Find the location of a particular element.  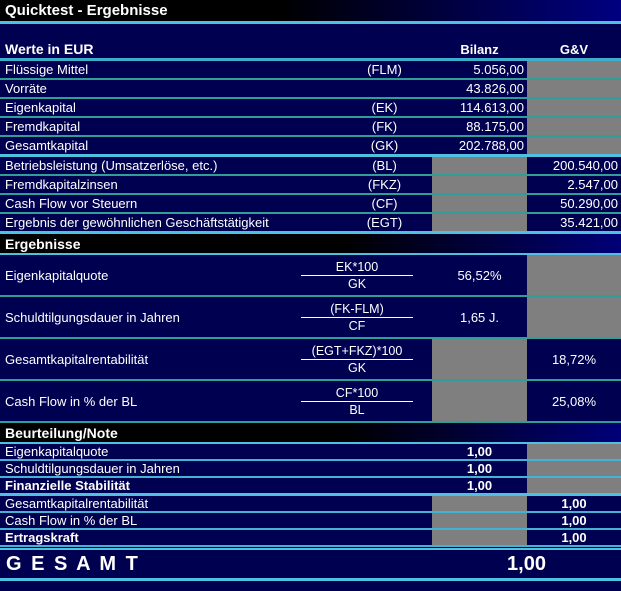

gv-value-cell: 35.421,00 is located at coordinates (589, 222).